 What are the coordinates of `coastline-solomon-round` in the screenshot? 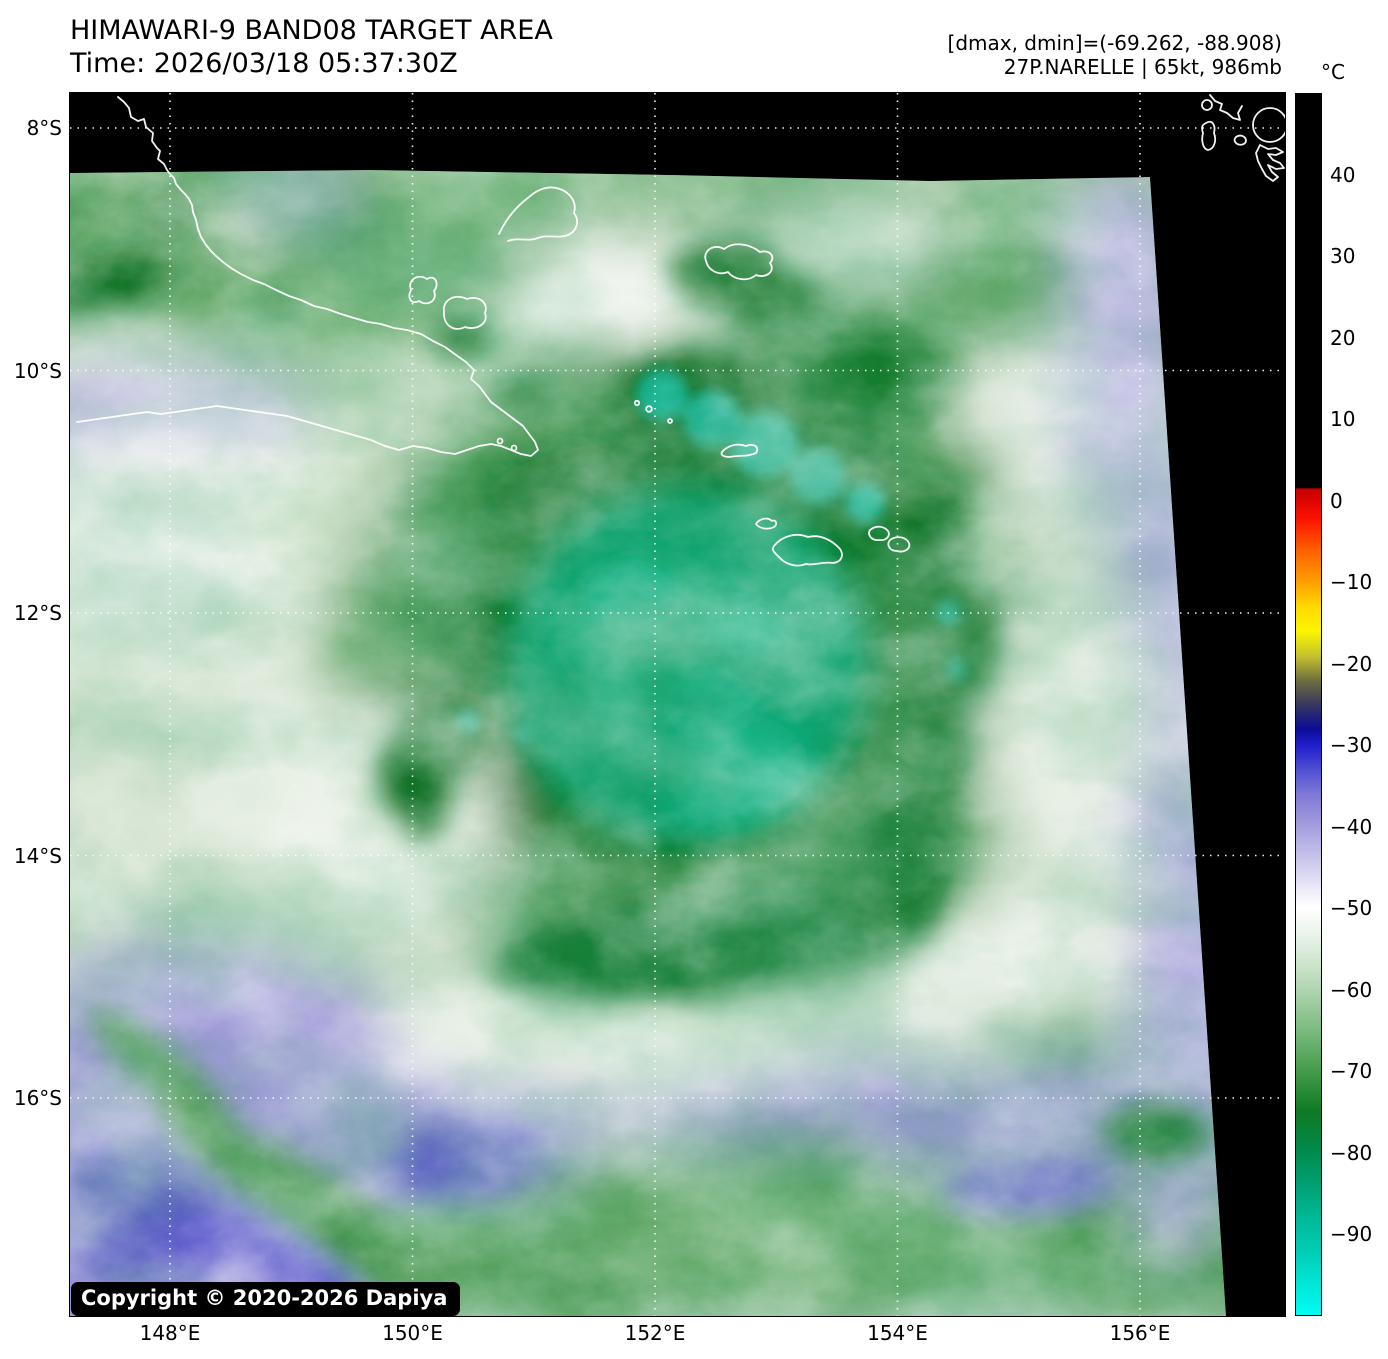 It's located at (1268, 125).